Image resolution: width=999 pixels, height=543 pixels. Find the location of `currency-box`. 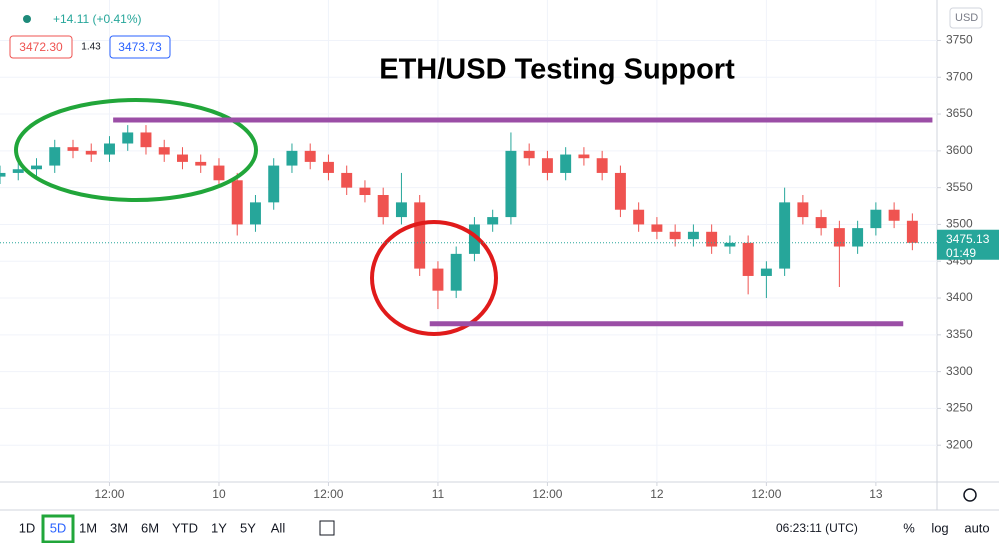

currency-box is located at coordinates (966, 18).